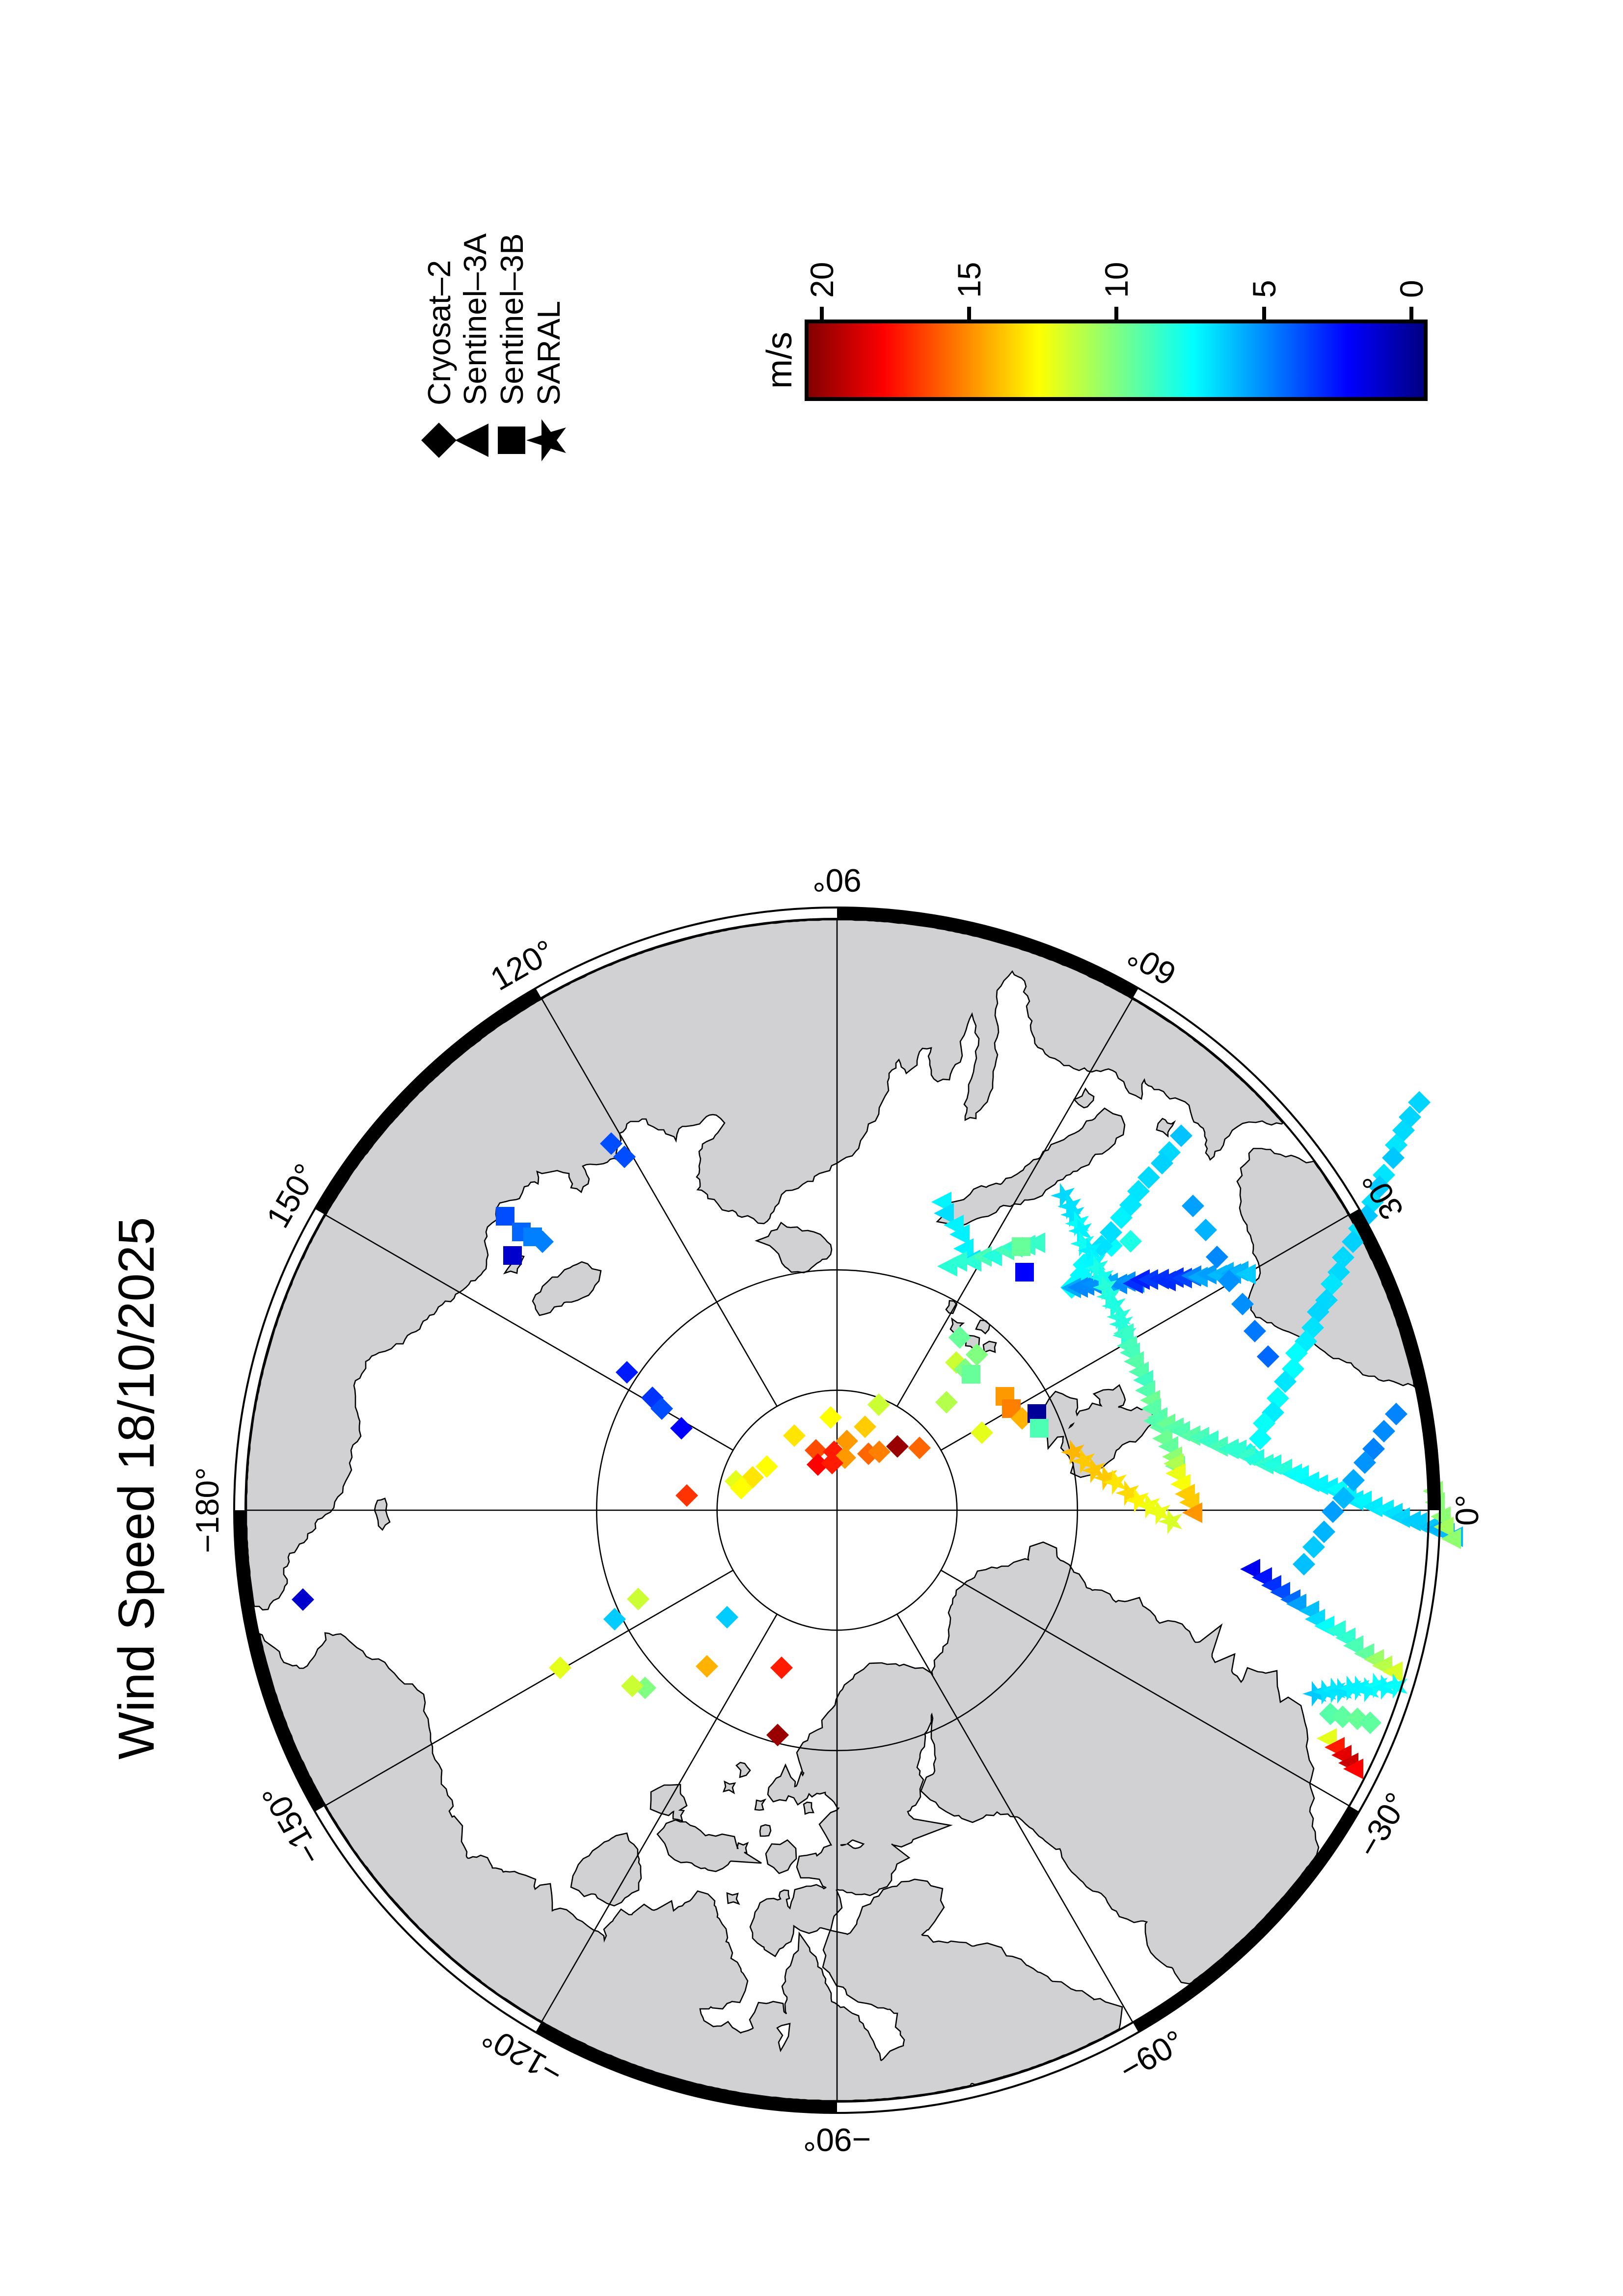 The image size is (1623, 2296). Describe the element at coordinates (475, 319) in the screenshot. I see `svg-text: Sentinel–3A` at that location.